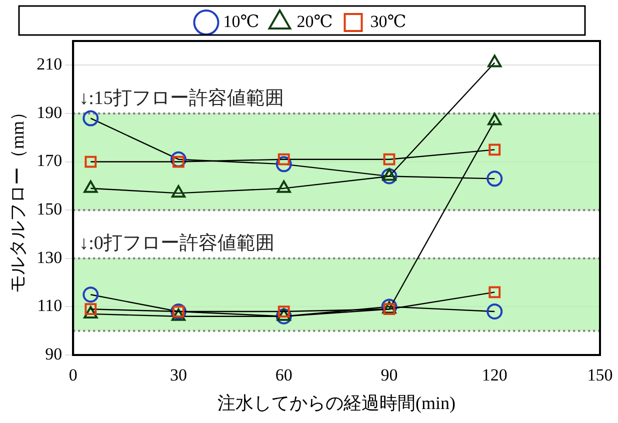 The image size is (618, 423). I want to click on legend-label: 30℃, so click(388, 21).